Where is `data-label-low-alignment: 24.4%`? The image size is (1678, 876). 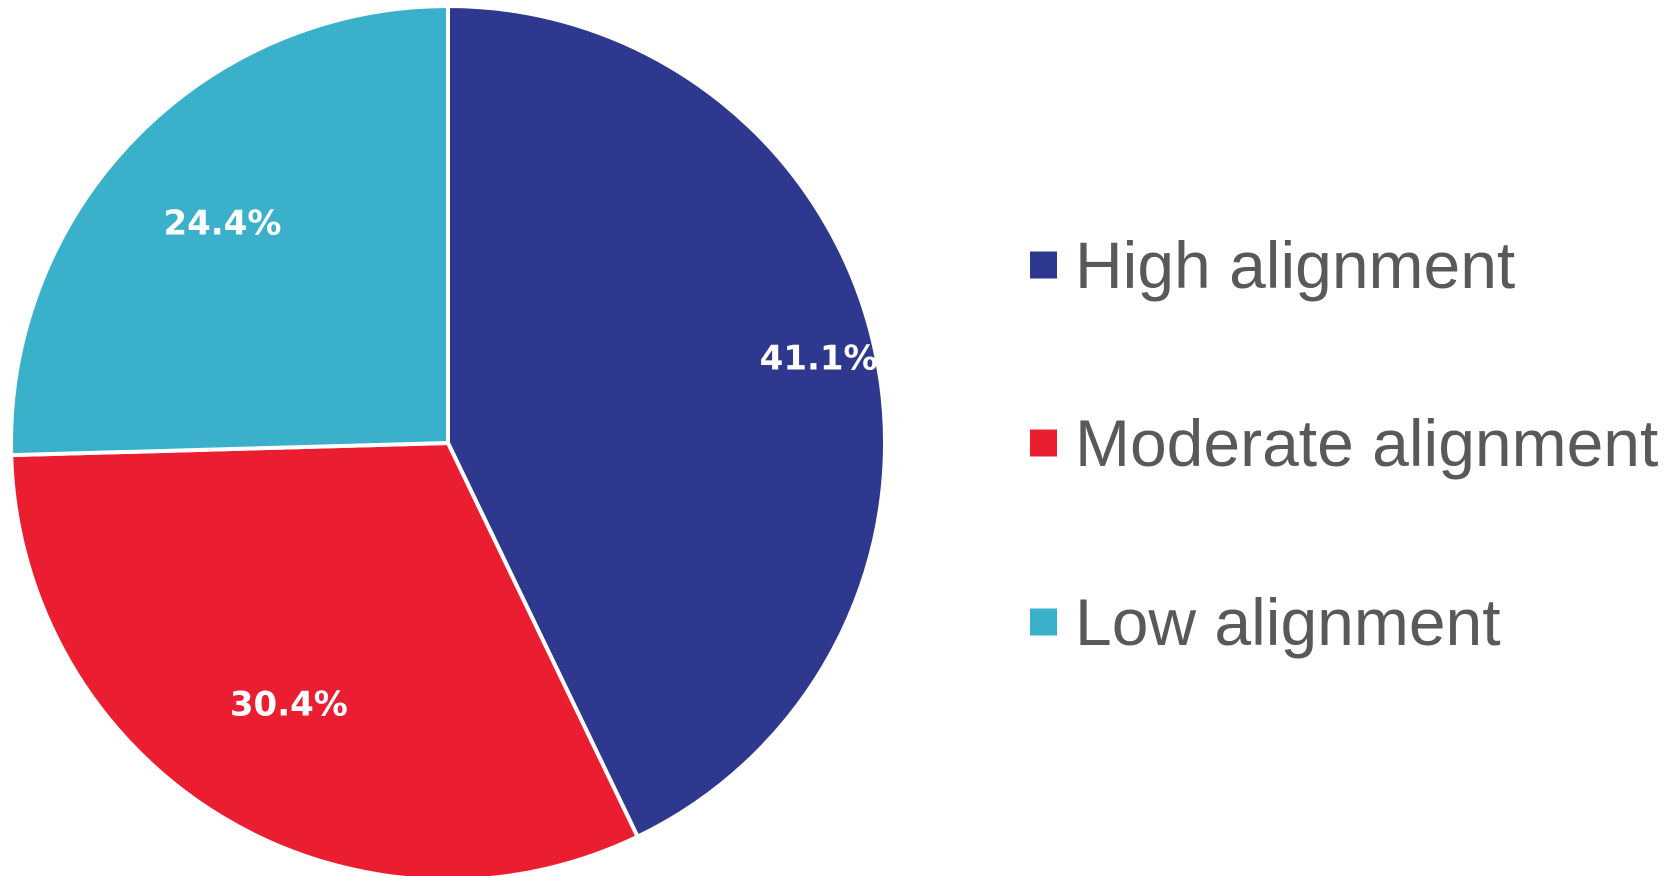
data-label-low-alignment: 24.4% is located at coordinates (222, 224).